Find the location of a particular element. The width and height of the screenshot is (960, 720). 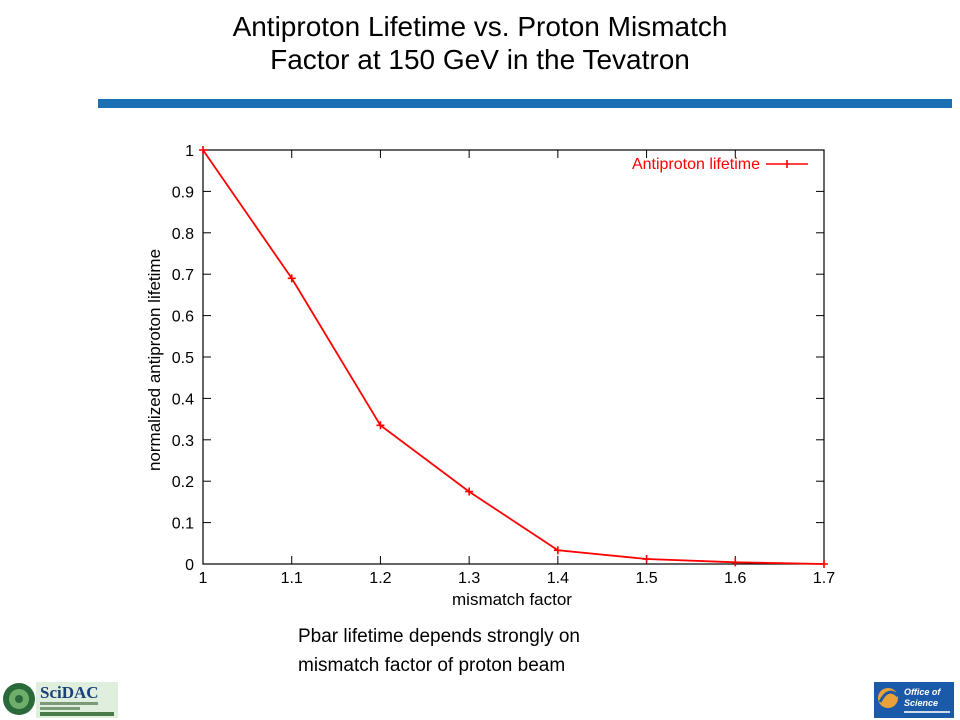

y-tick-label: 0.5 is located at coordinates (183, 358).